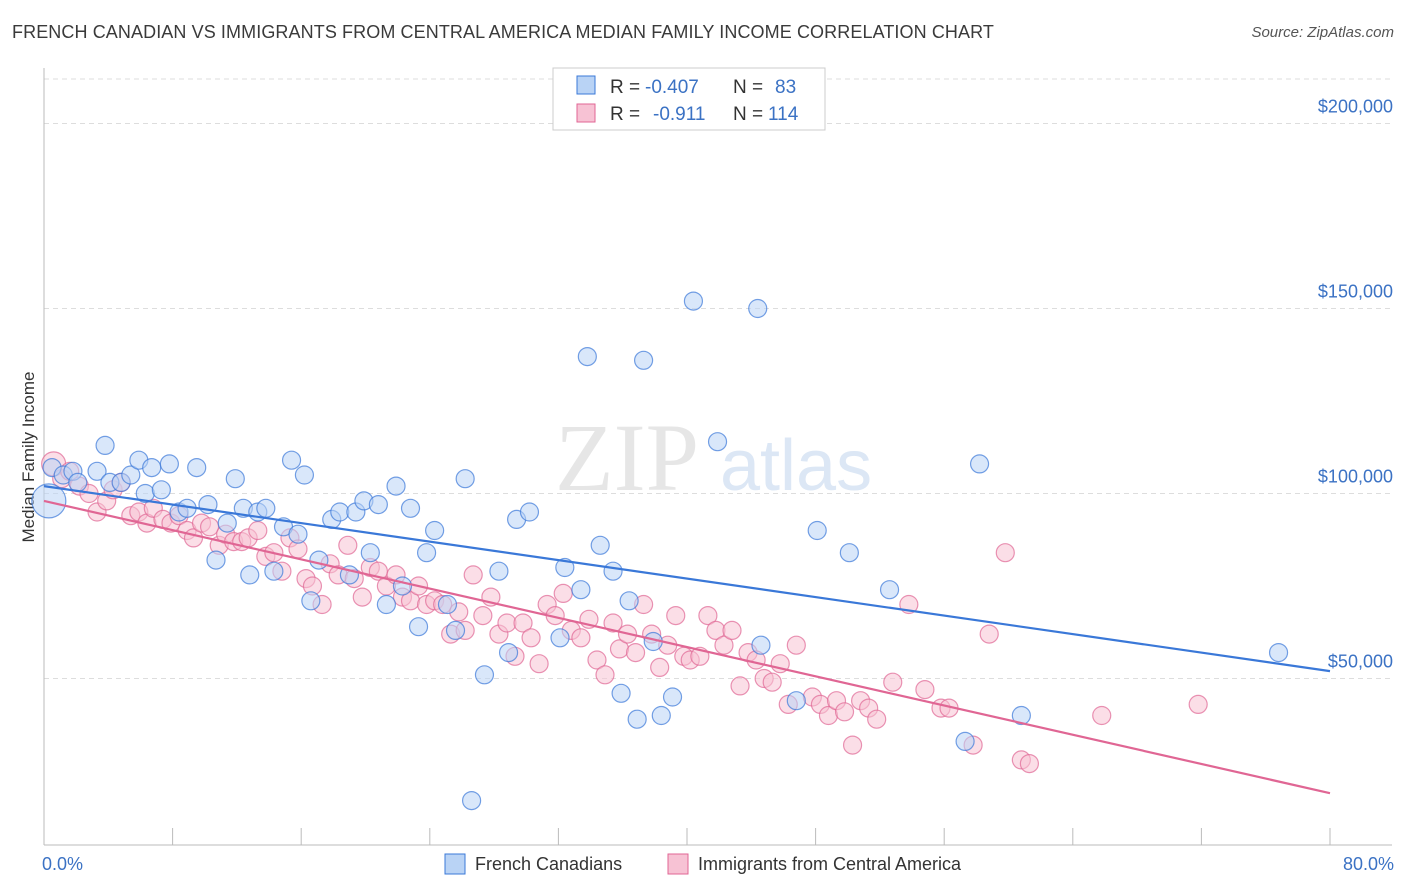 Image resolution: width=1406 pixels, height=892 pixels. I want to click on legend-n-label-2: N =, so click(748, 114).